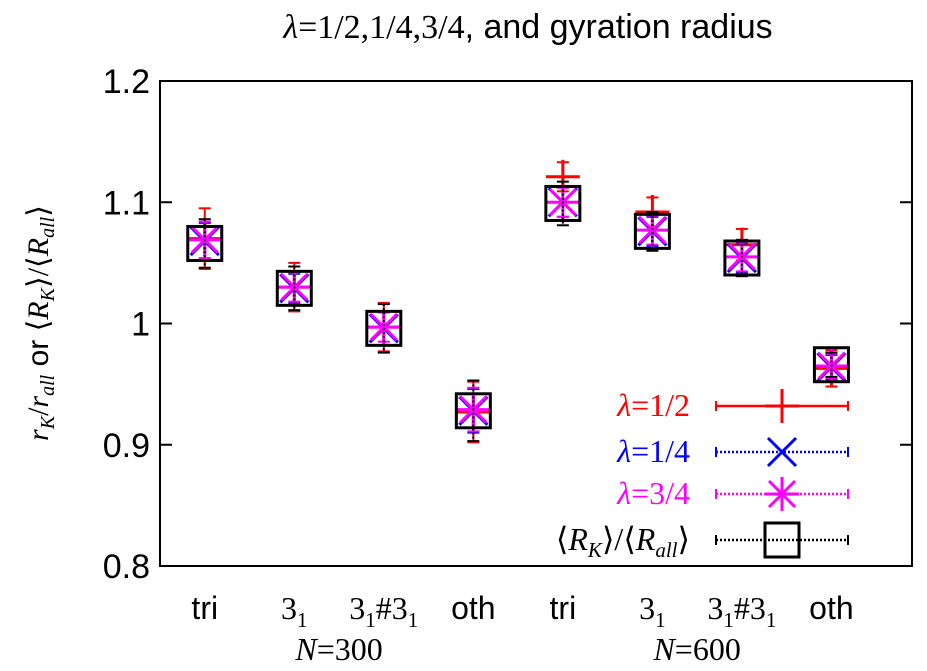 This screenshot has width=927, height=671. Describe the element at coordinates (38, 211) in the screenshot. I see `ylabel-close2: ⟩` at that location.